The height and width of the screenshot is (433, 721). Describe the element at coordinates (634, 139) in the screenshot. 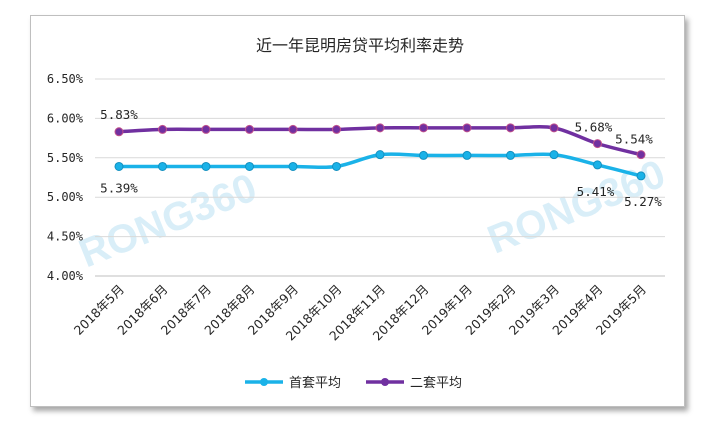

I see `data-label: 5.54%` at that location.